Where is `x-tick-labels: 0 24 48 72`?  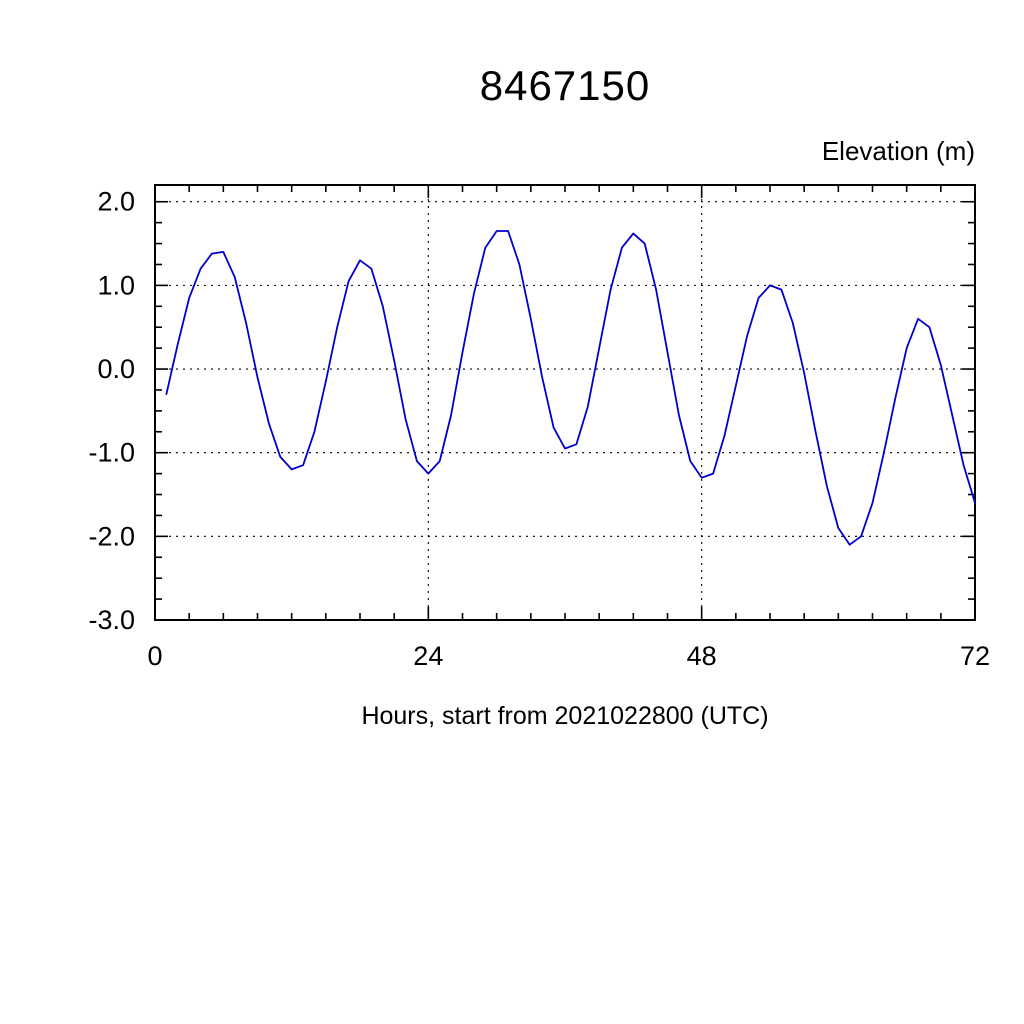
x-tick-labels: 0 24 48 72 is located at coordinates (568, 656).